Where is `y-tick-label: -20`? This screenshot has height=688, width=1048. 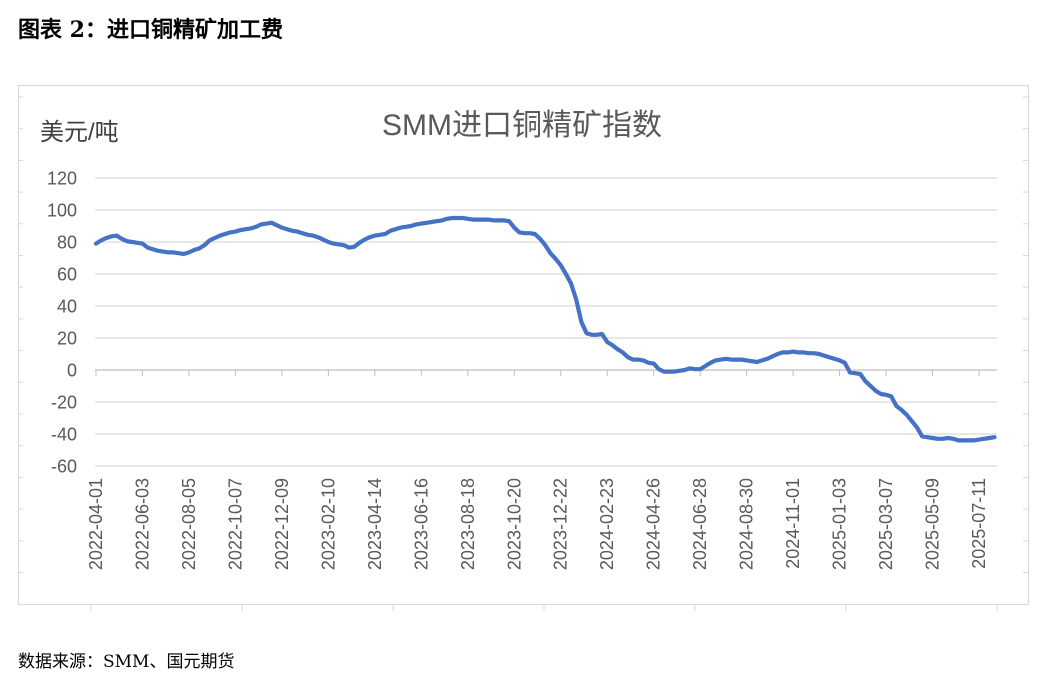
y-tick-label: -20 is located at coordinates (64, 403).